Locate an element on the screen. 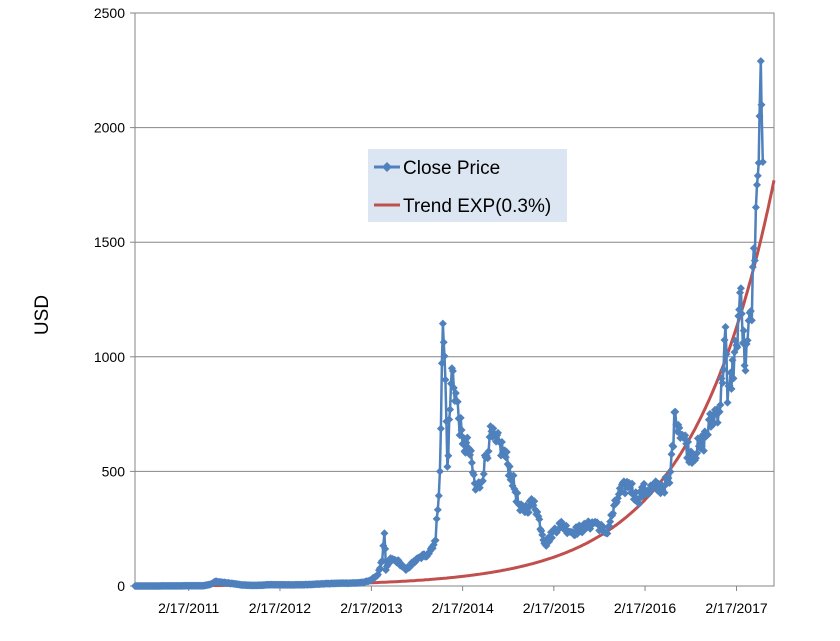 Image resolution: width=840 pixels, height=641 pixels. y-axis-title: USD is located at coordinates (42, 315).